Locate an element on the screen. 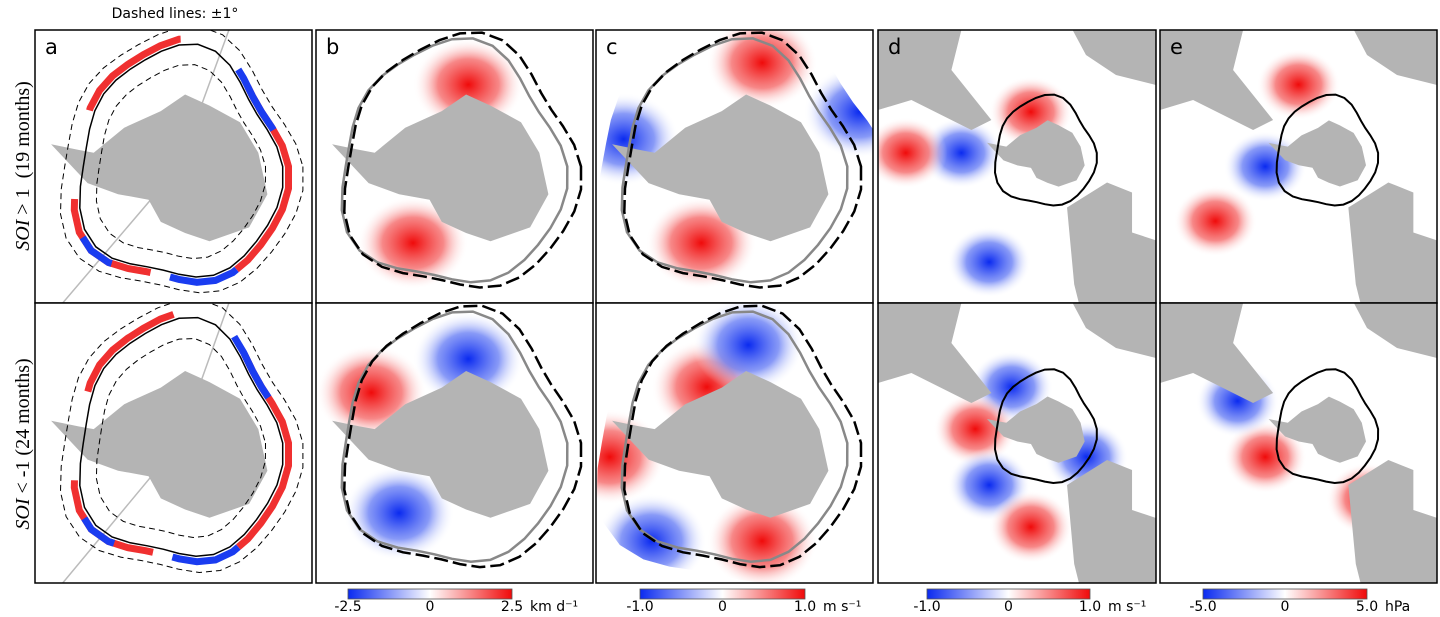  colorbar-unit: km d⁻¹ is located at coordinates (554, 607).